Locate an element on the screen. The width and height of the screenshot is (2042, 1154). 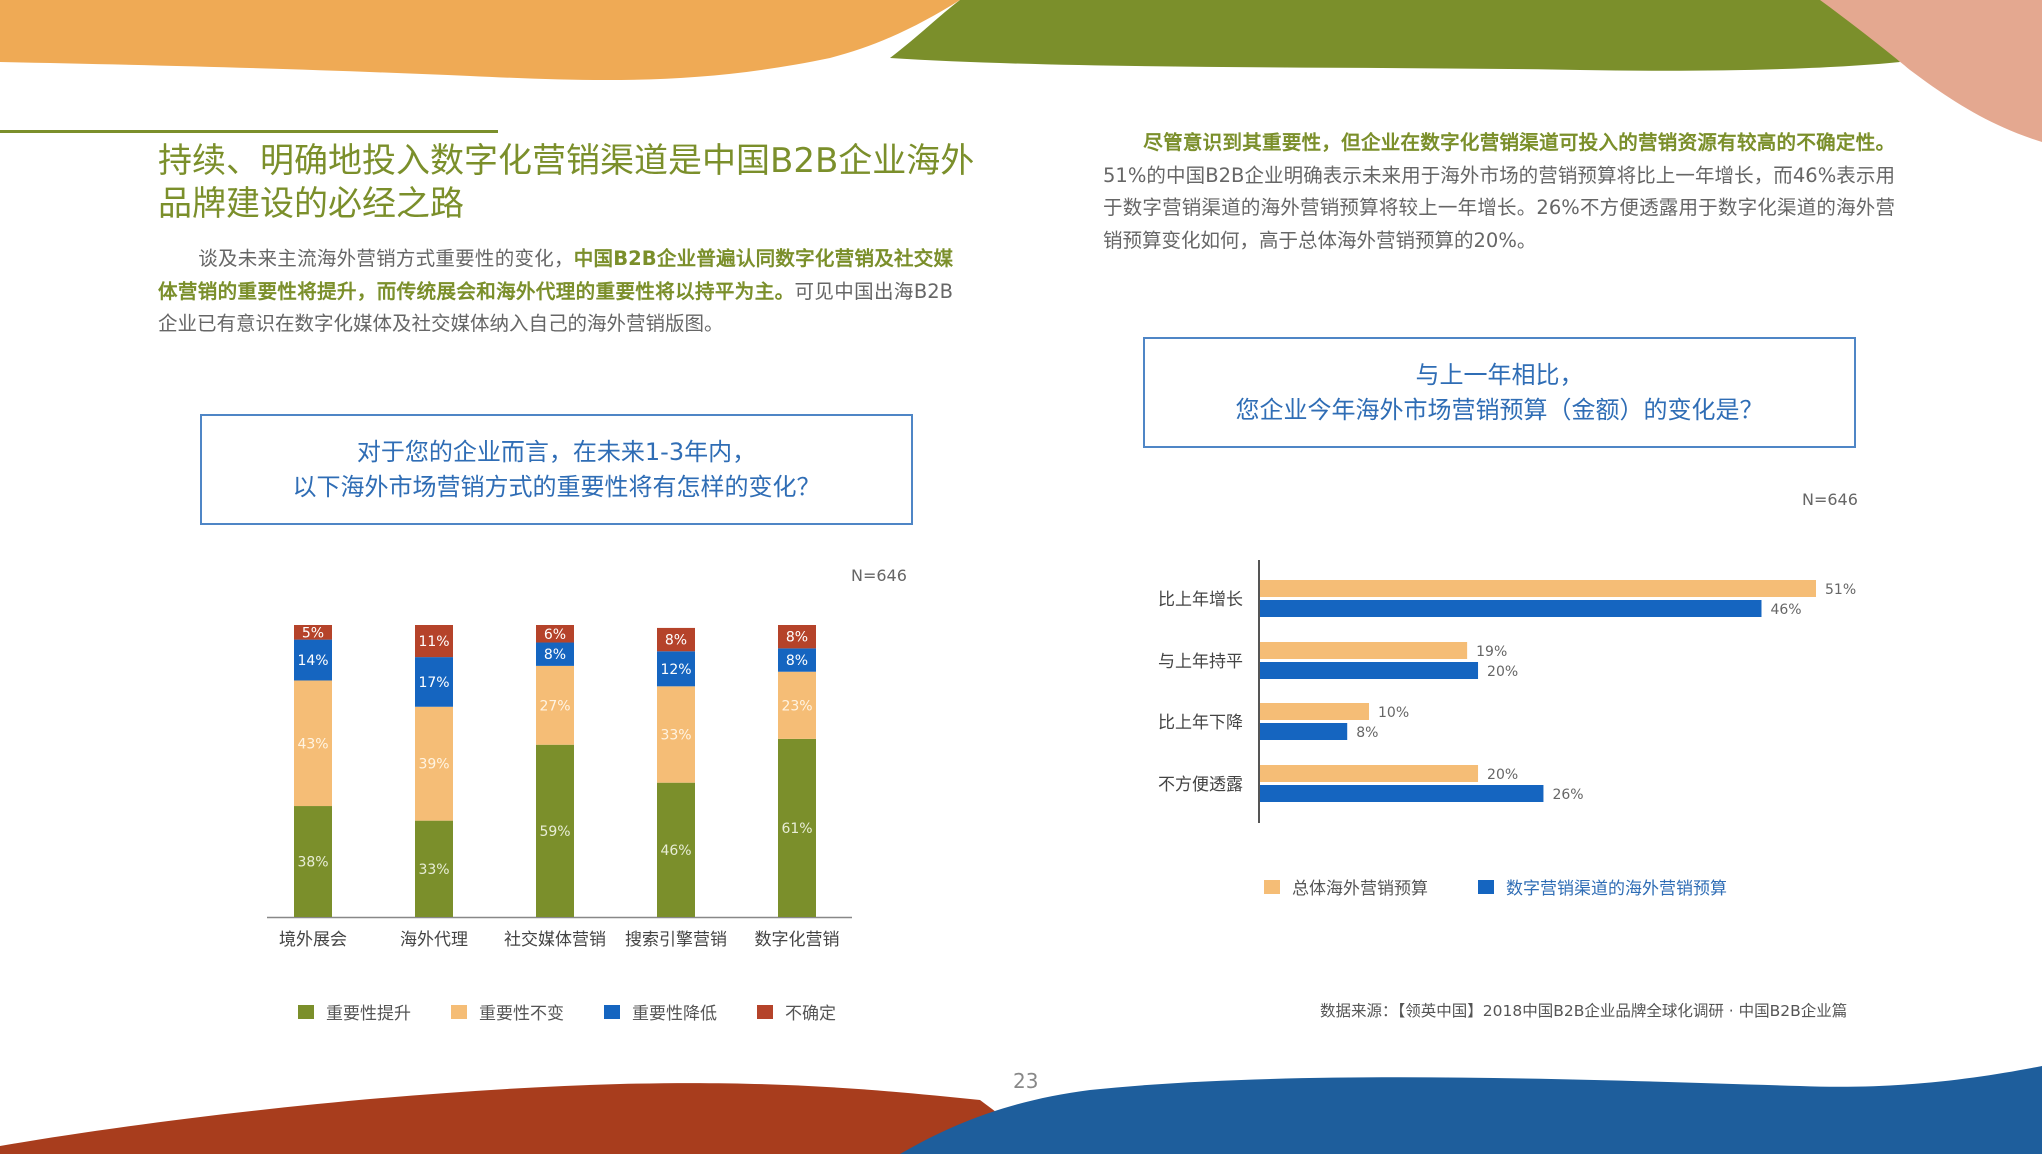
section-title: 持续、明确地投入数字化营销渠道是中国B2B企业海外品牌建设的必经之路 is located at coordinates (566, 182).